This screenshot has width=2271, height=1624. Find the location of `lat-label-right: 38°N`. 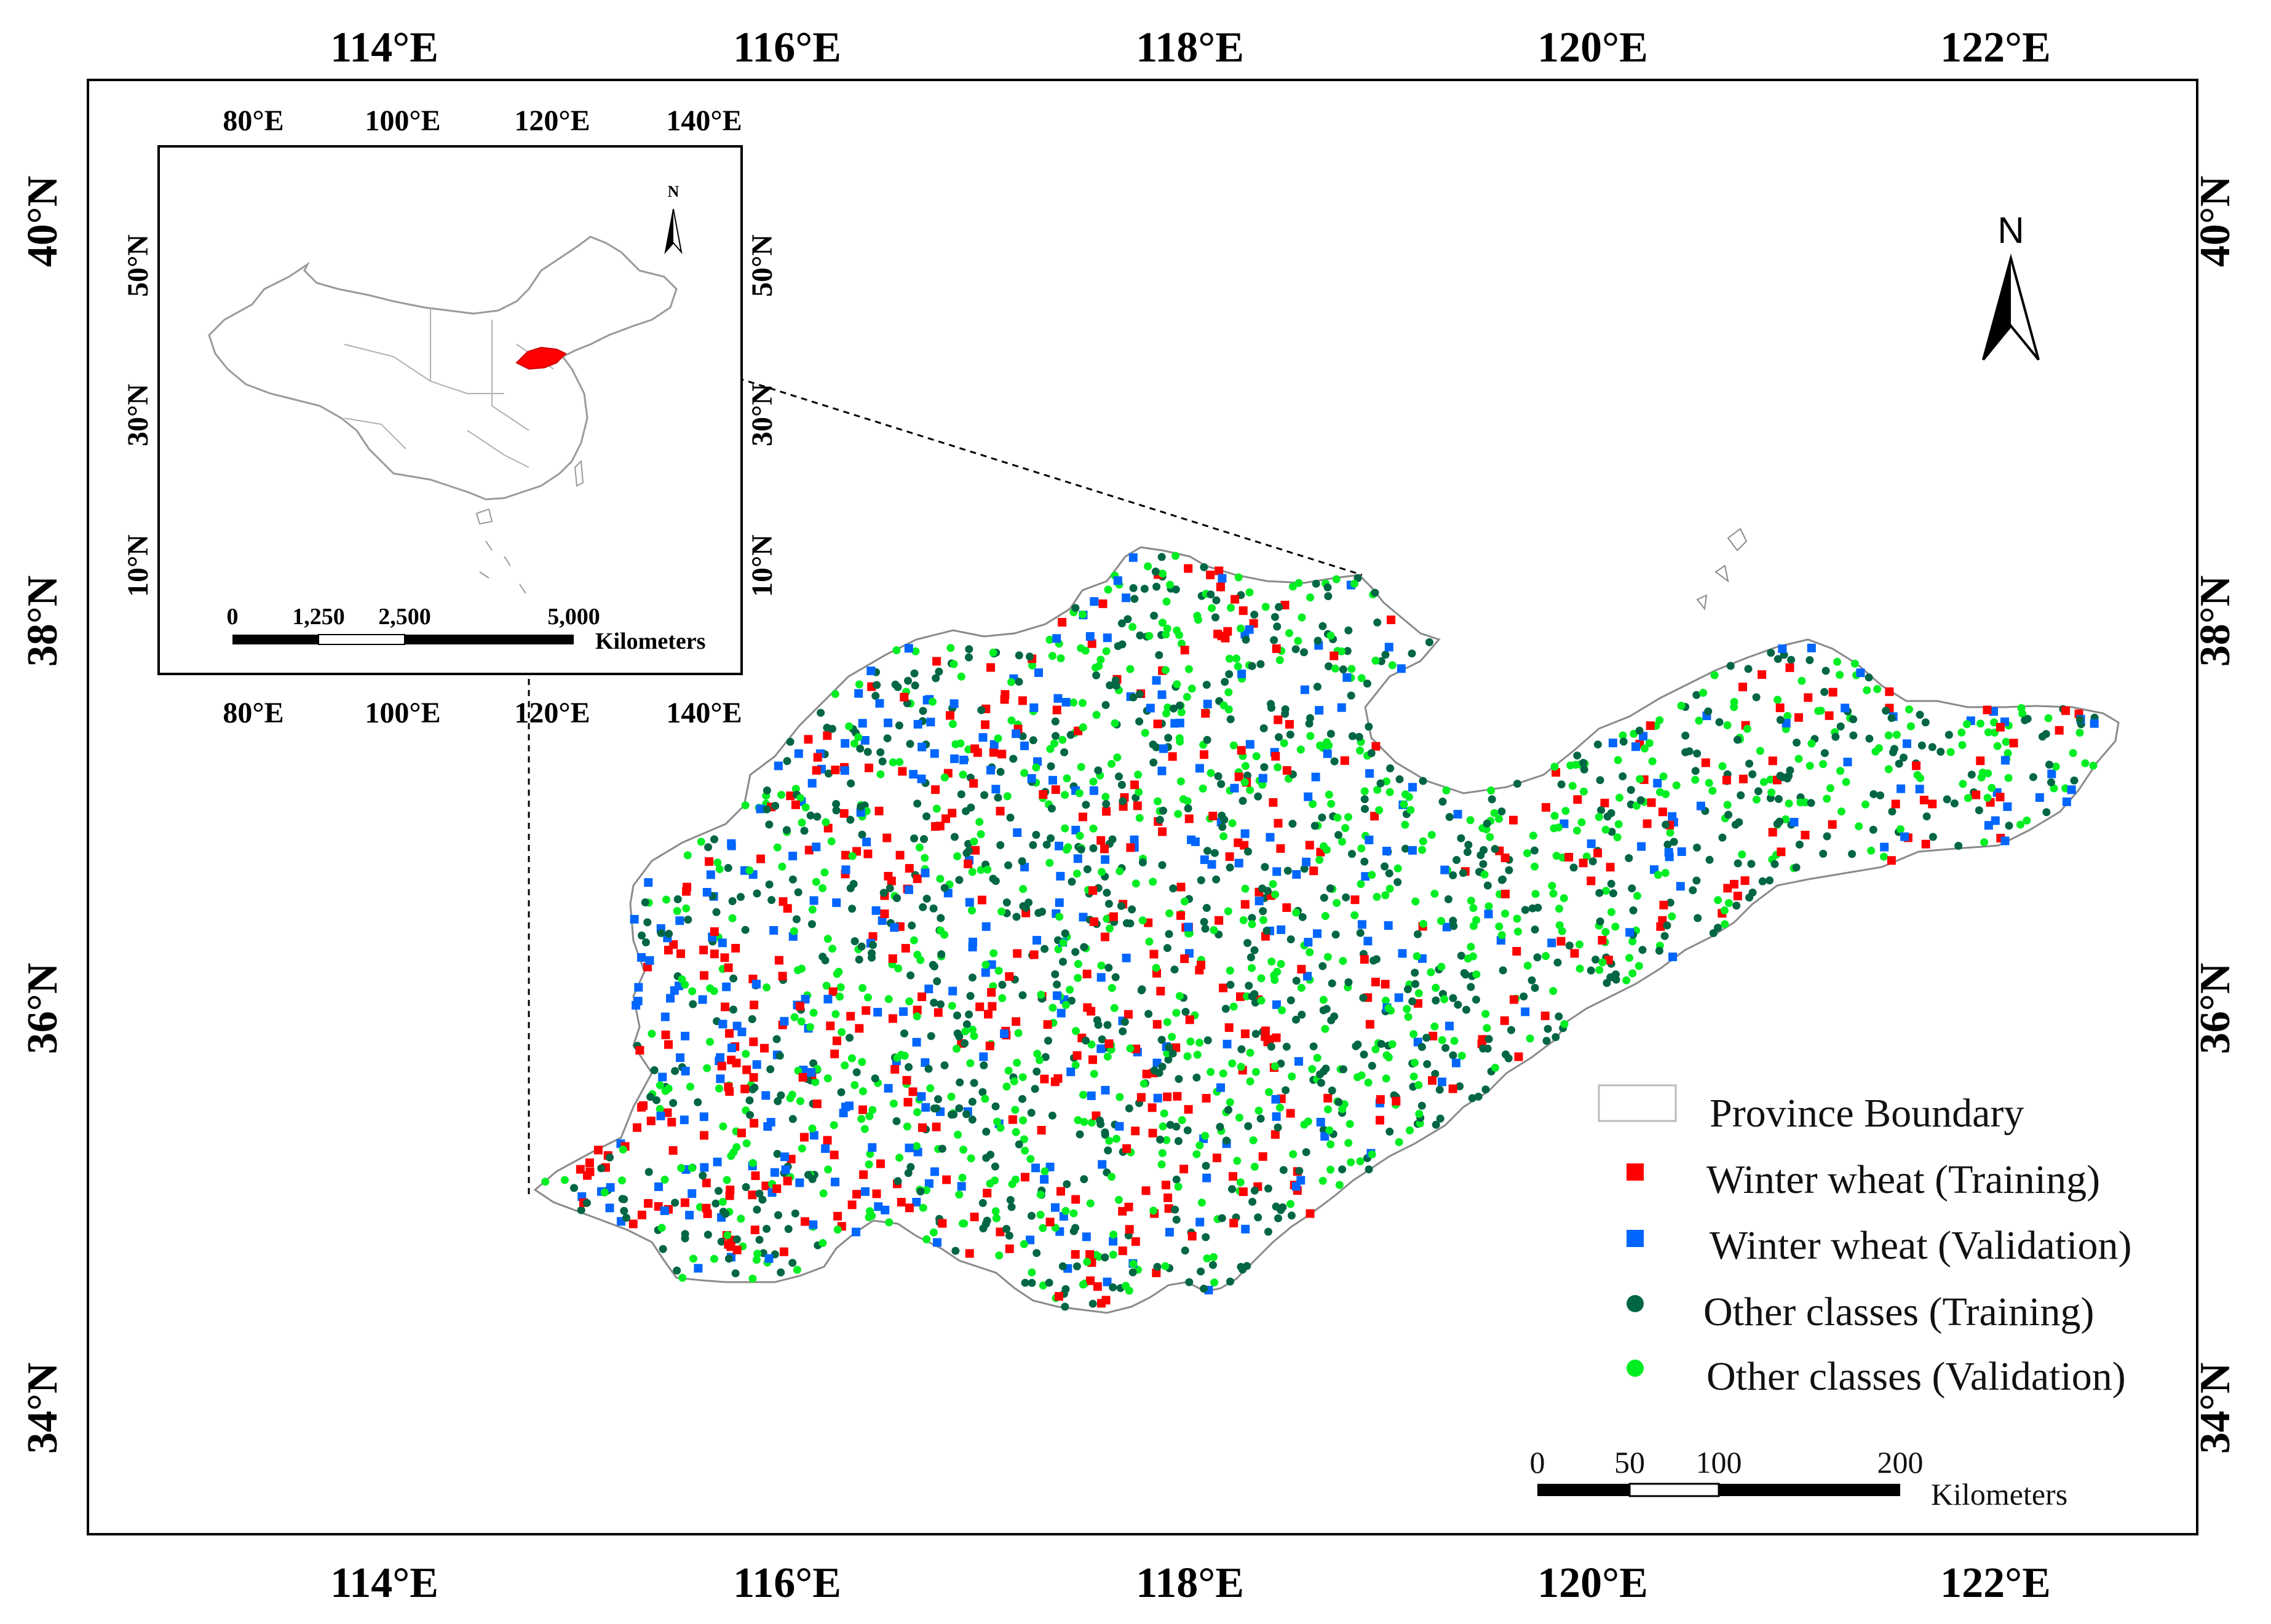

lat-label-right: 38°N is located at coordinates (2215, 621).